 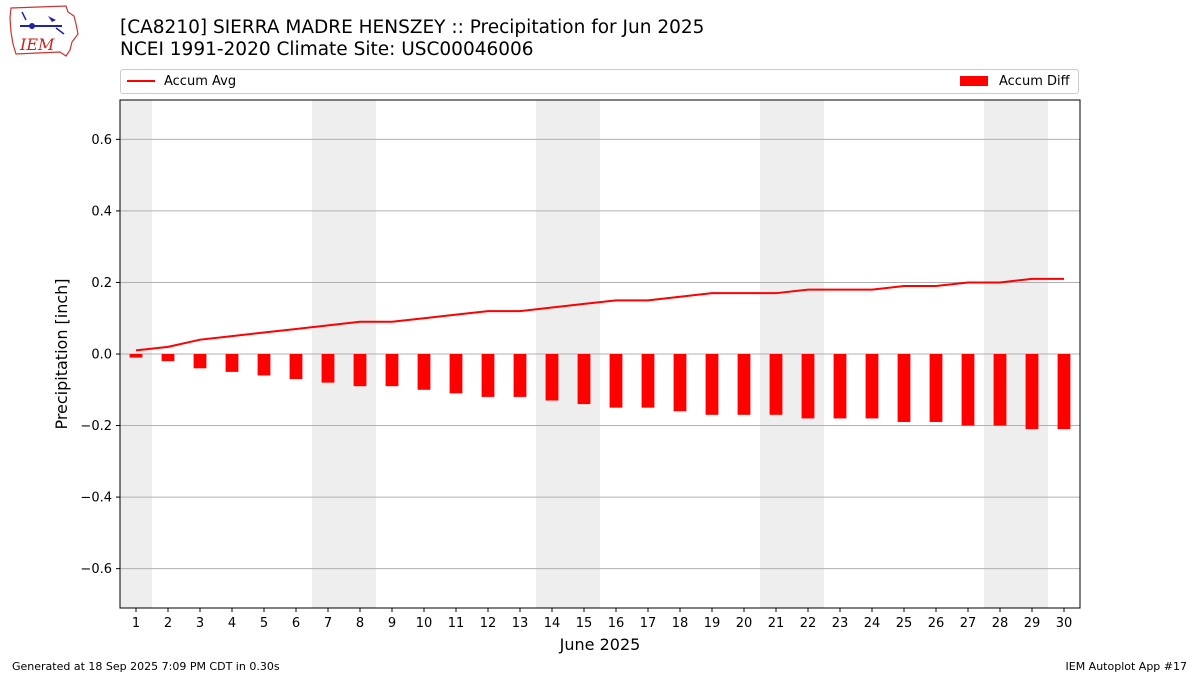 I want to click on x-tick-label: 17, so click(x=648, y=623).